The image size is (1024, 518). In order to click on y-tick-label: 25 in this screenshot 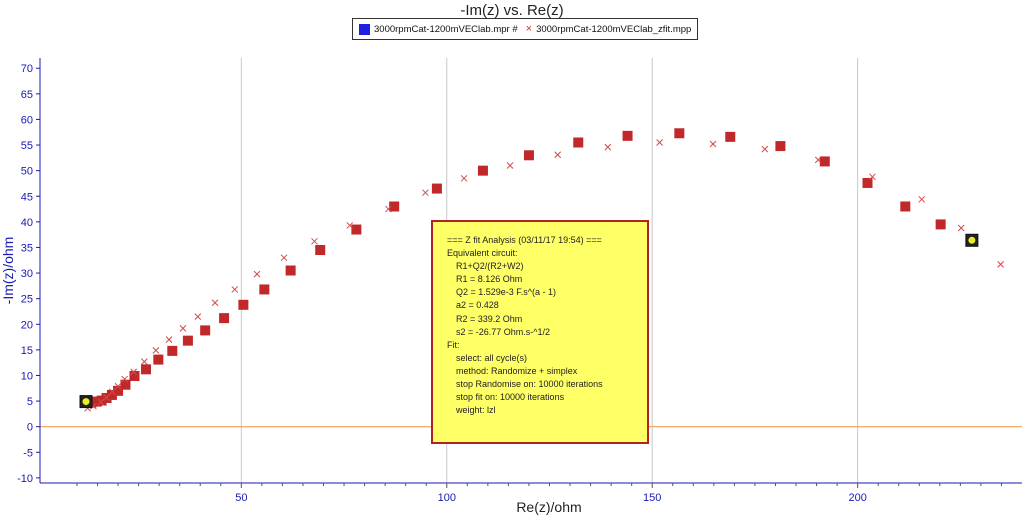, I will do `click(27, 300)`.